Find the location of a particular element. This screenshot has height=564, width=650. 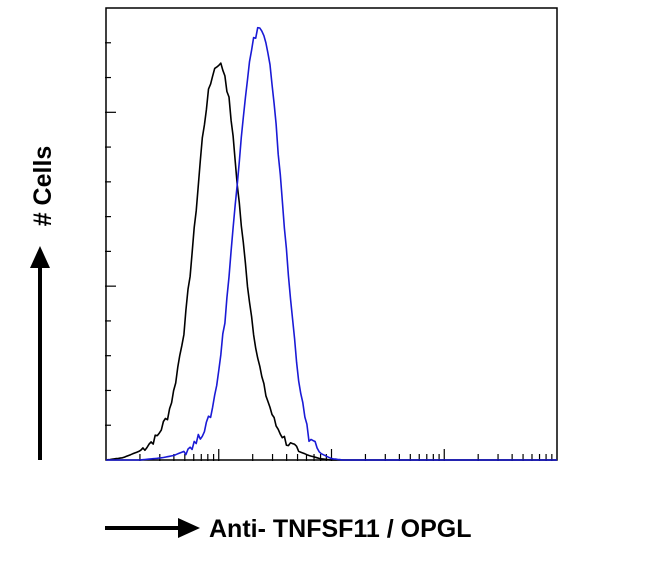

x-axis-label-group: Anti- TNFSF11 / OPGL is located at coordinates (288, 529).